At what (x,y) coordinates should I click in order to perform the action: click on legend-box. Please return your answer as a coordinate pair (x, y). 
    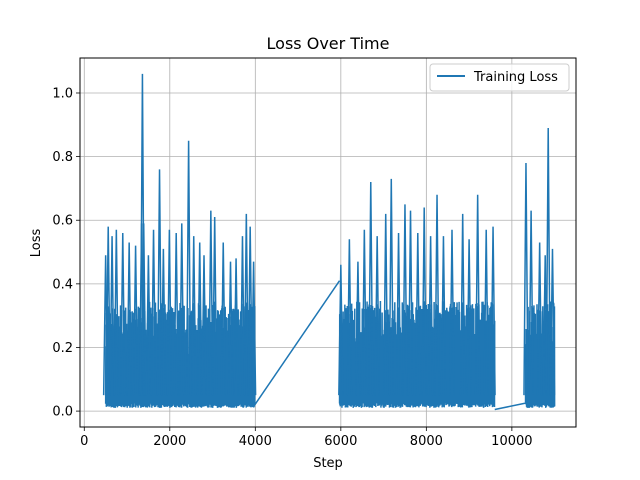
    Looking at the image, I should click on (499, 77).